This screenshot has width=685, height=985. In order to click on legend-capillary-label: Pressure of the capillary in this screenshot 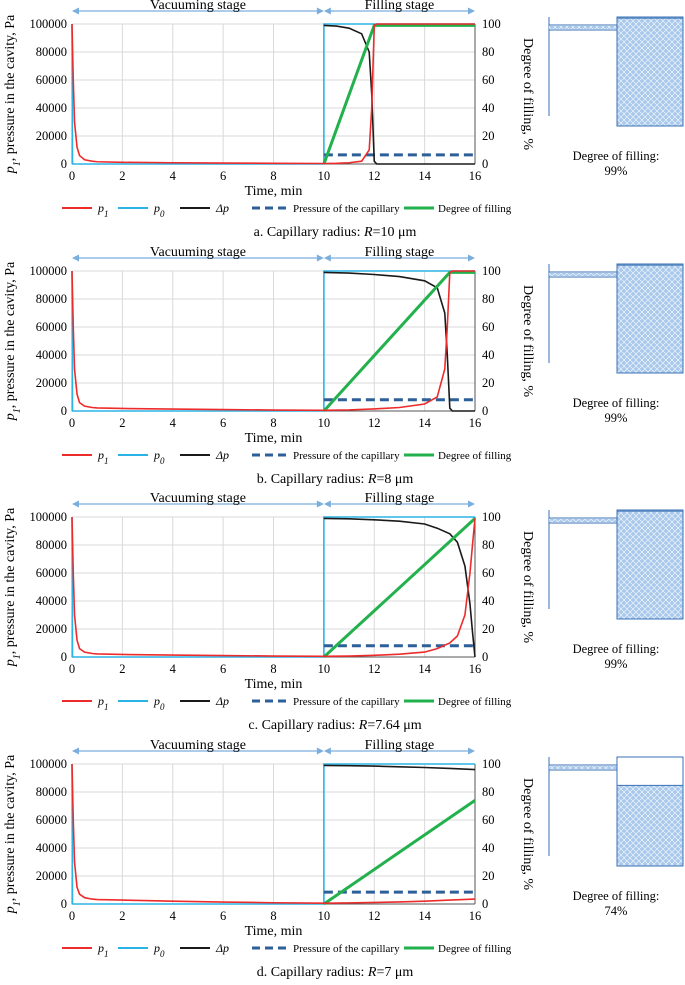, I will do `click(346, 702)`.